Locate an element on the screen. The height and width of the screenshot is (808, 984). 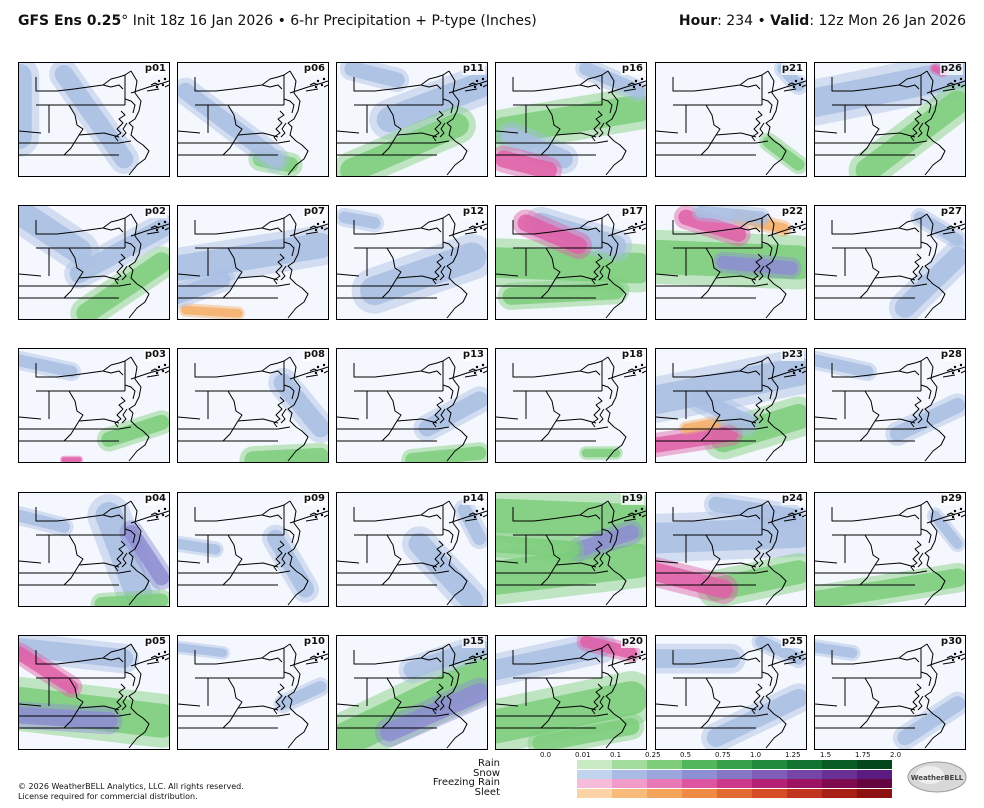
legend-tick-label: 0.5 is located at coordinates (686, 755).